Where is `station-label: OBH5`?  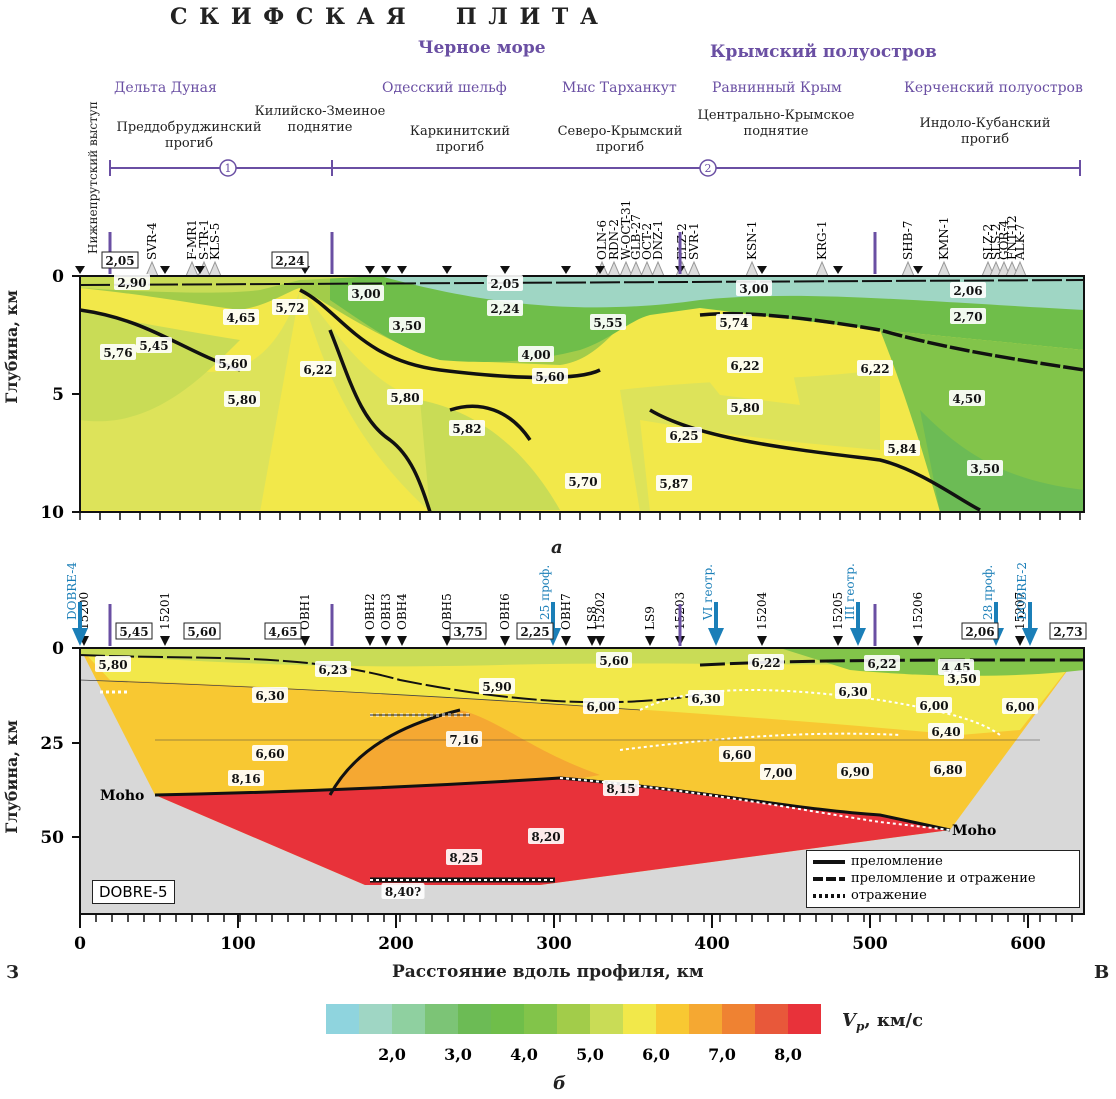
station-label: OBH5 is located at coordinates (447, 611).